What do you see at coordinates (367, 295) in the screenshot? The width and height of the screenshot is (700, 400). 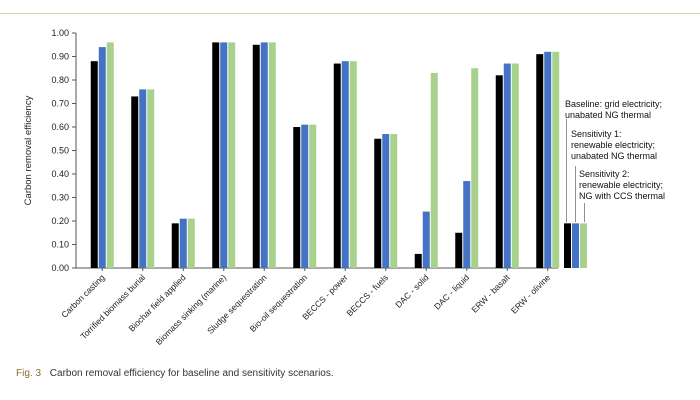 I see `x-tick-label: BECCS - fuels` at bounding box center [367, 295].